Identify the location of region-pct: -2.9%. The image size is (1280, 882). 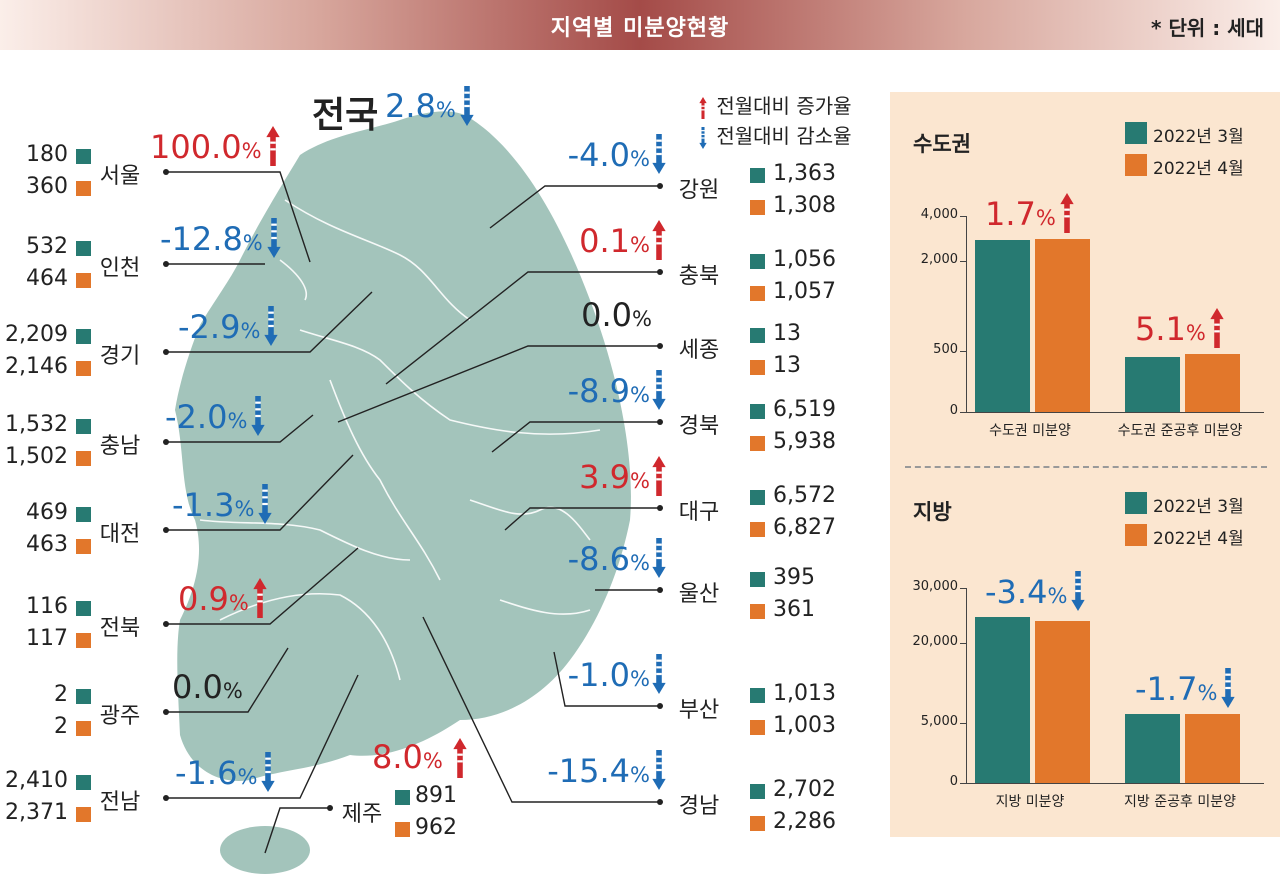
(219, 327).